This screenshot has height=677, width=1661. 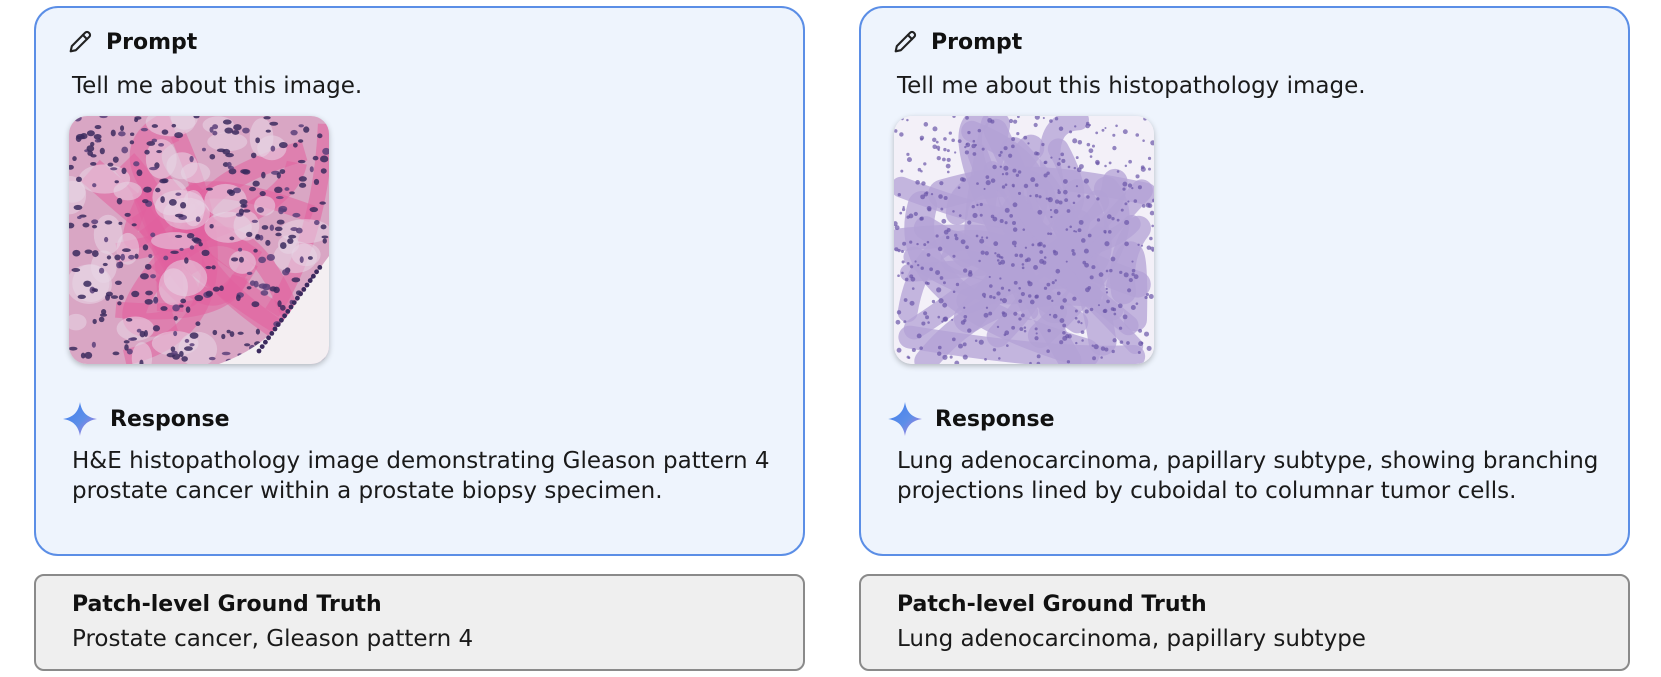 What do you see at coordinates (217, 86) in the screenshot?
I see `prompt-text: Tell me about this image.` at bounding box center [217, 86].